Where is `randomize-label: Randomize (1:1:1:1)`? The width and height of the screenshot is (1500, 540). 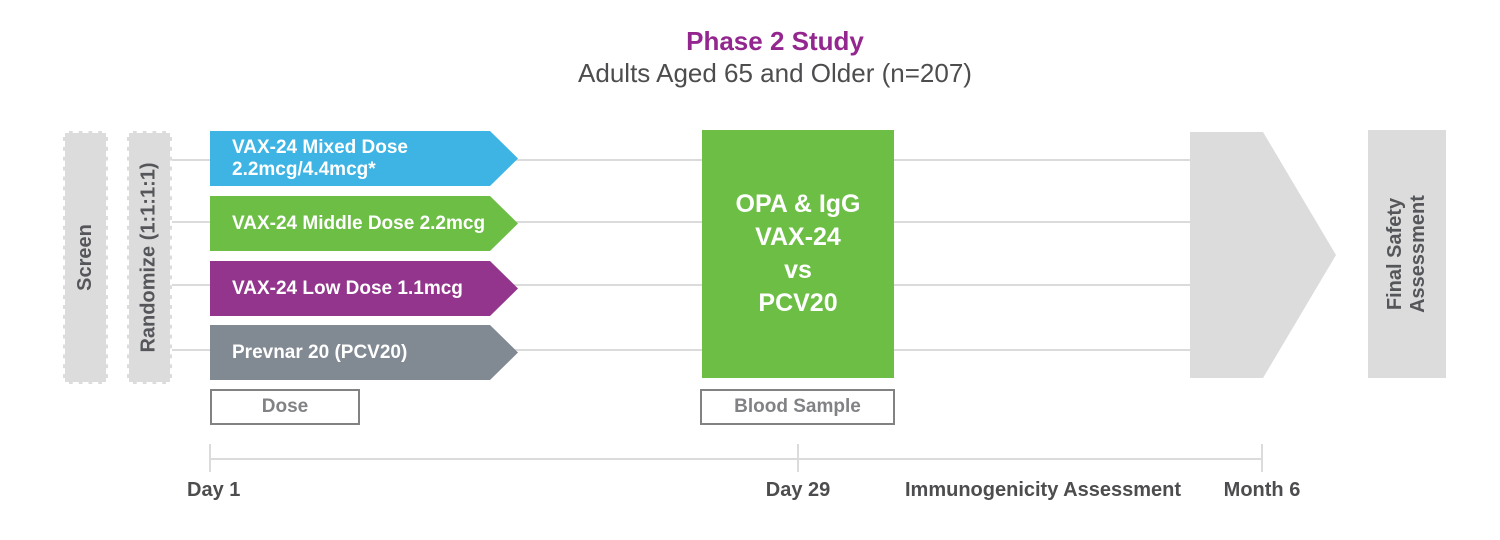
randomize-label: Randomize (1:1:1:1) is located at coordinates (149, 257).